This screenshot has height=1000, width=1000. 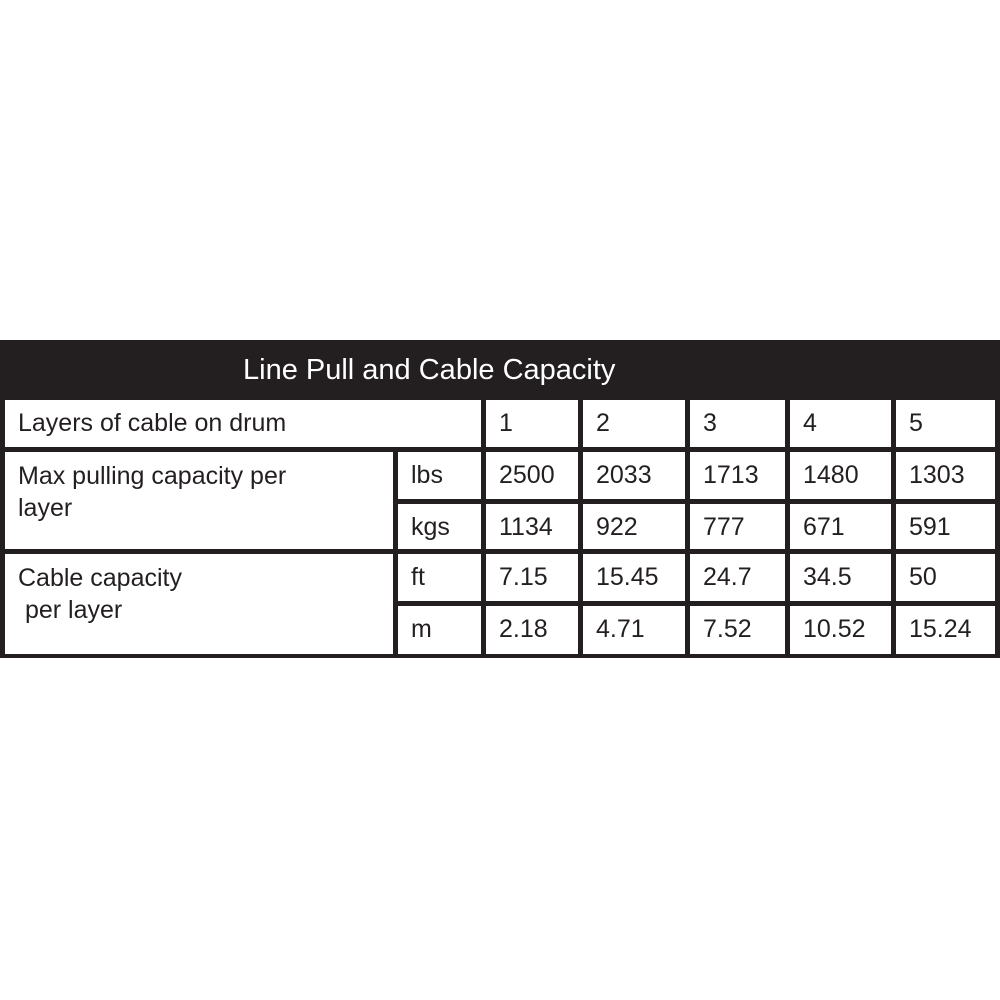 What do you see at coordinates (439, 577) in the screenshot?
I see `unit-cell: ft` at bounding box center [439, 577].